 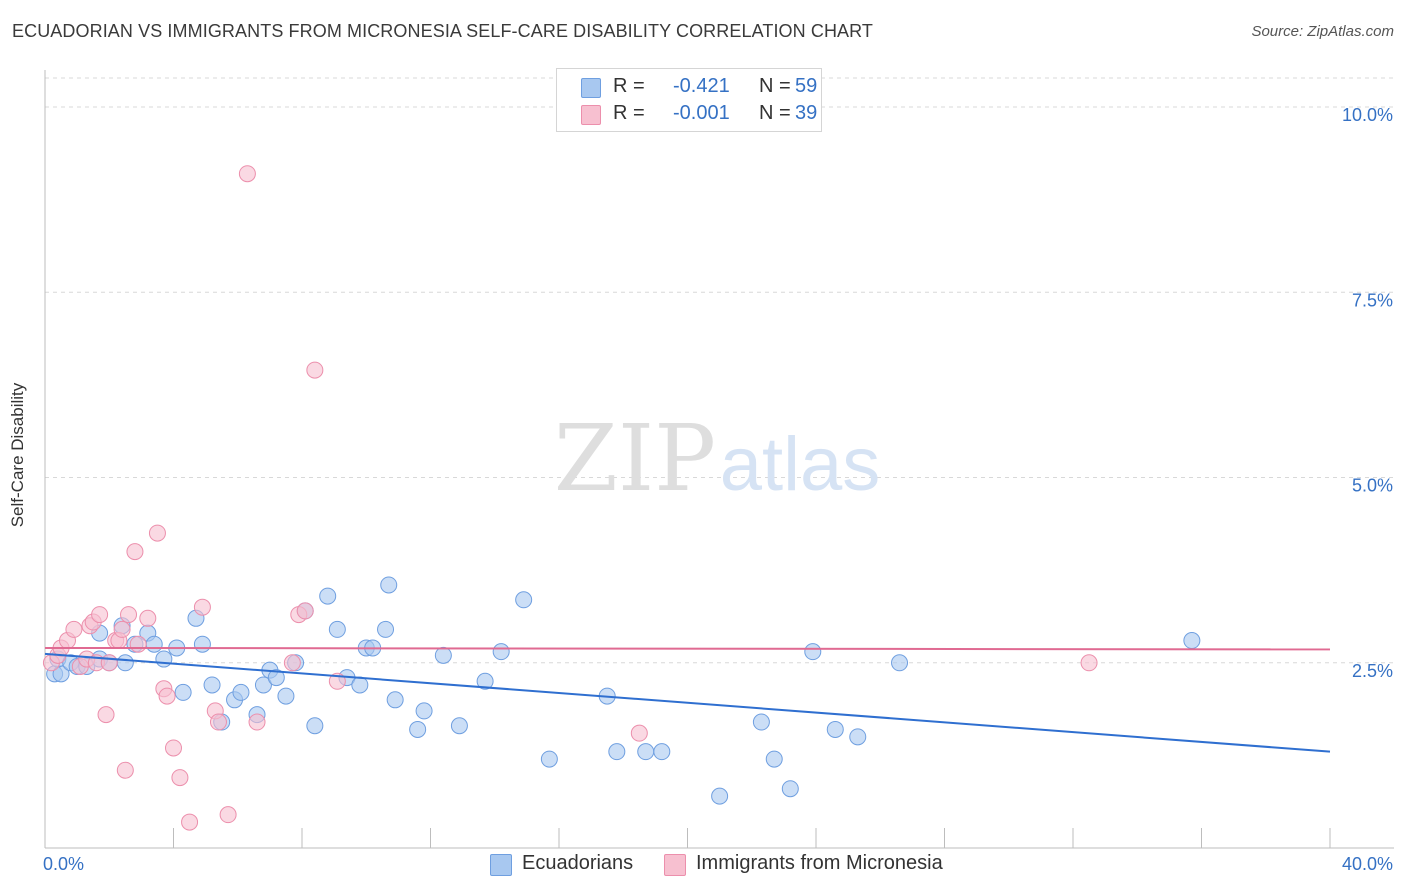 I want to click on source-label: Source: ZipAtlas.com, so click(x=1322, y=31).